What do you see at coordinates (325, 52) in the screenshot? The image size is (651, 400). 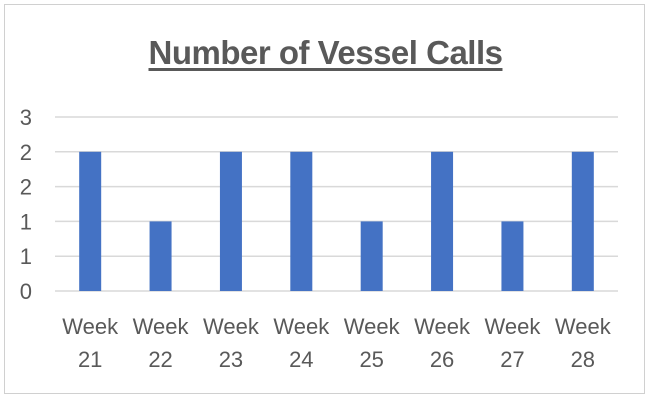 I see `chart-title: Number of Vessel Calls` at bounding box center [325, 52].